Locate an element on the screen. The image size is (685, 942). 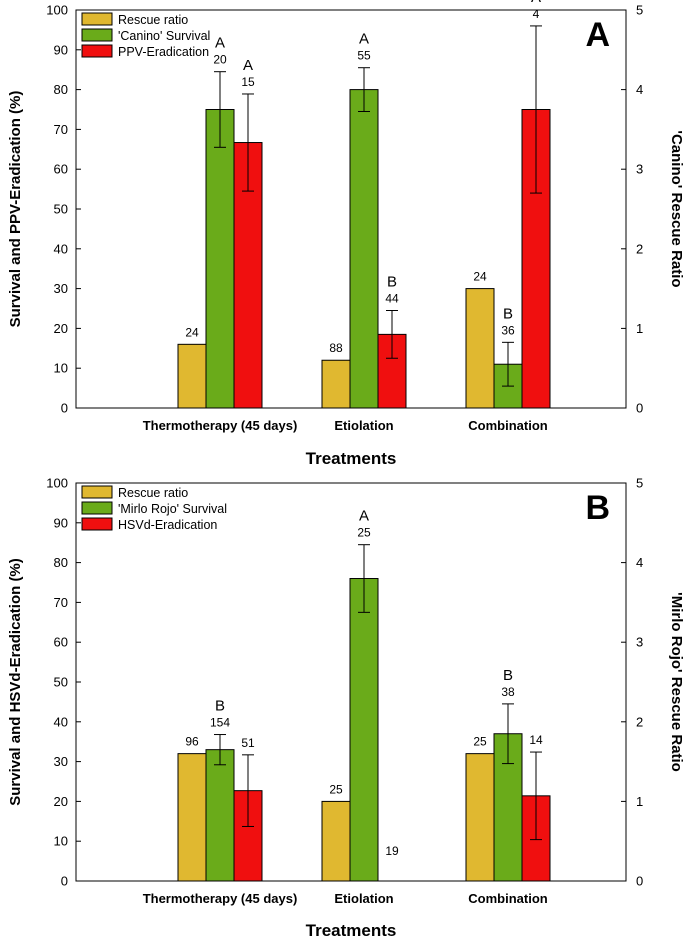
legend-label: 'Canino' Survival is located at coordinates (164, 36).